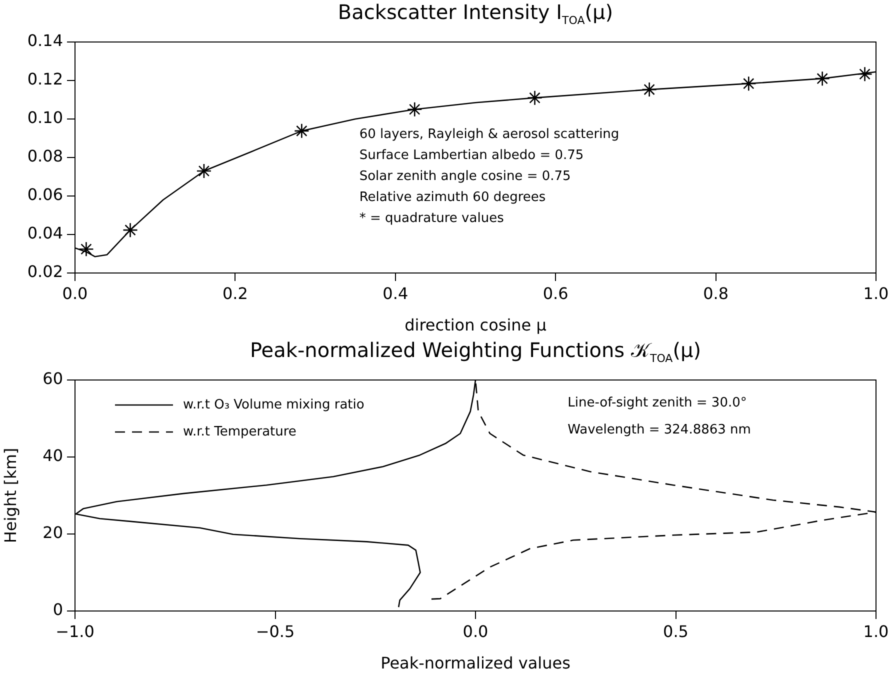 The width and height of the screenshot is (893, 676). Describe the element at coordinates (45, 79) in the screenshot. I see `y-tick-label: 0.12` at that location.